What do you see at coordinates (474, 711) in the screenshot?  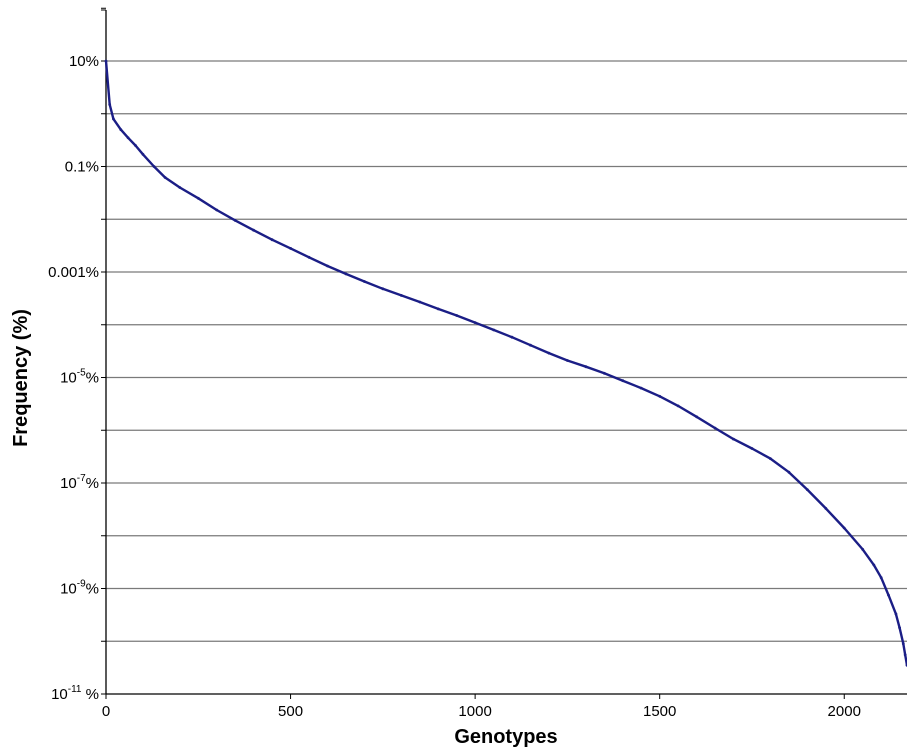 I see `x-tick-label: 1000` at bounding box center [474, 711].